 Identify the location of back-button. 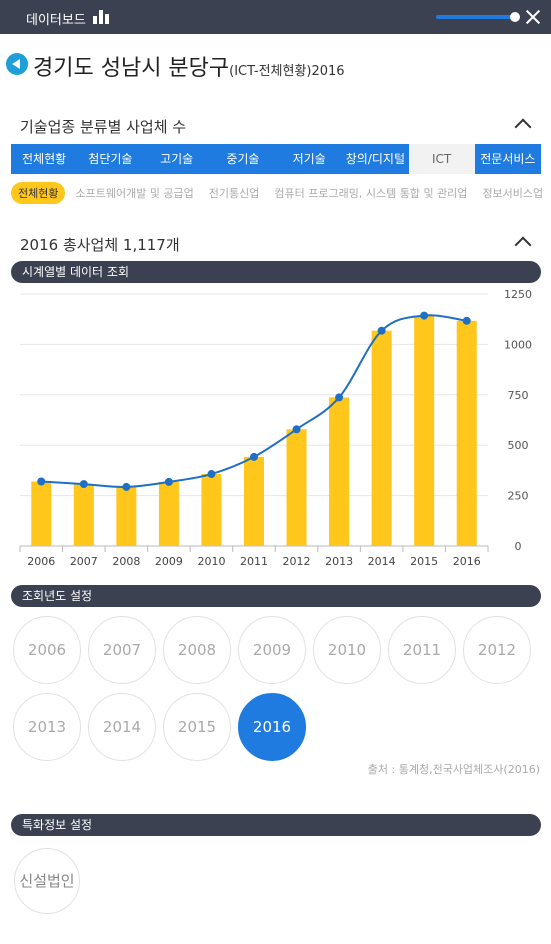
(17, 64).